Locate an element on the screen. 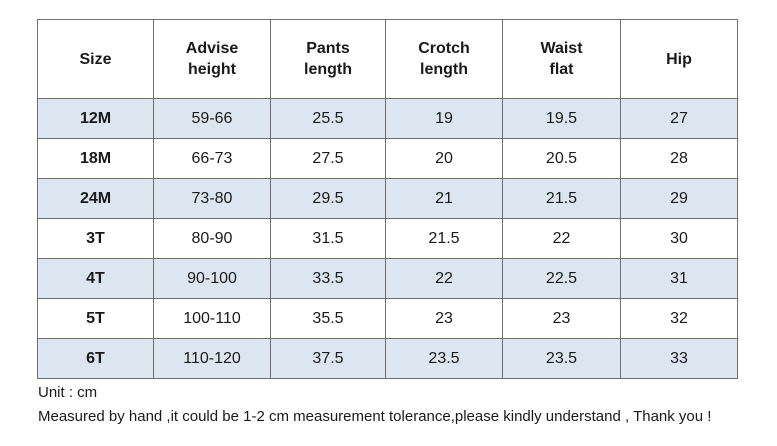 The width and height of the screenshot is (777, 446). header-size: Size is located at coordinates (95, 59).